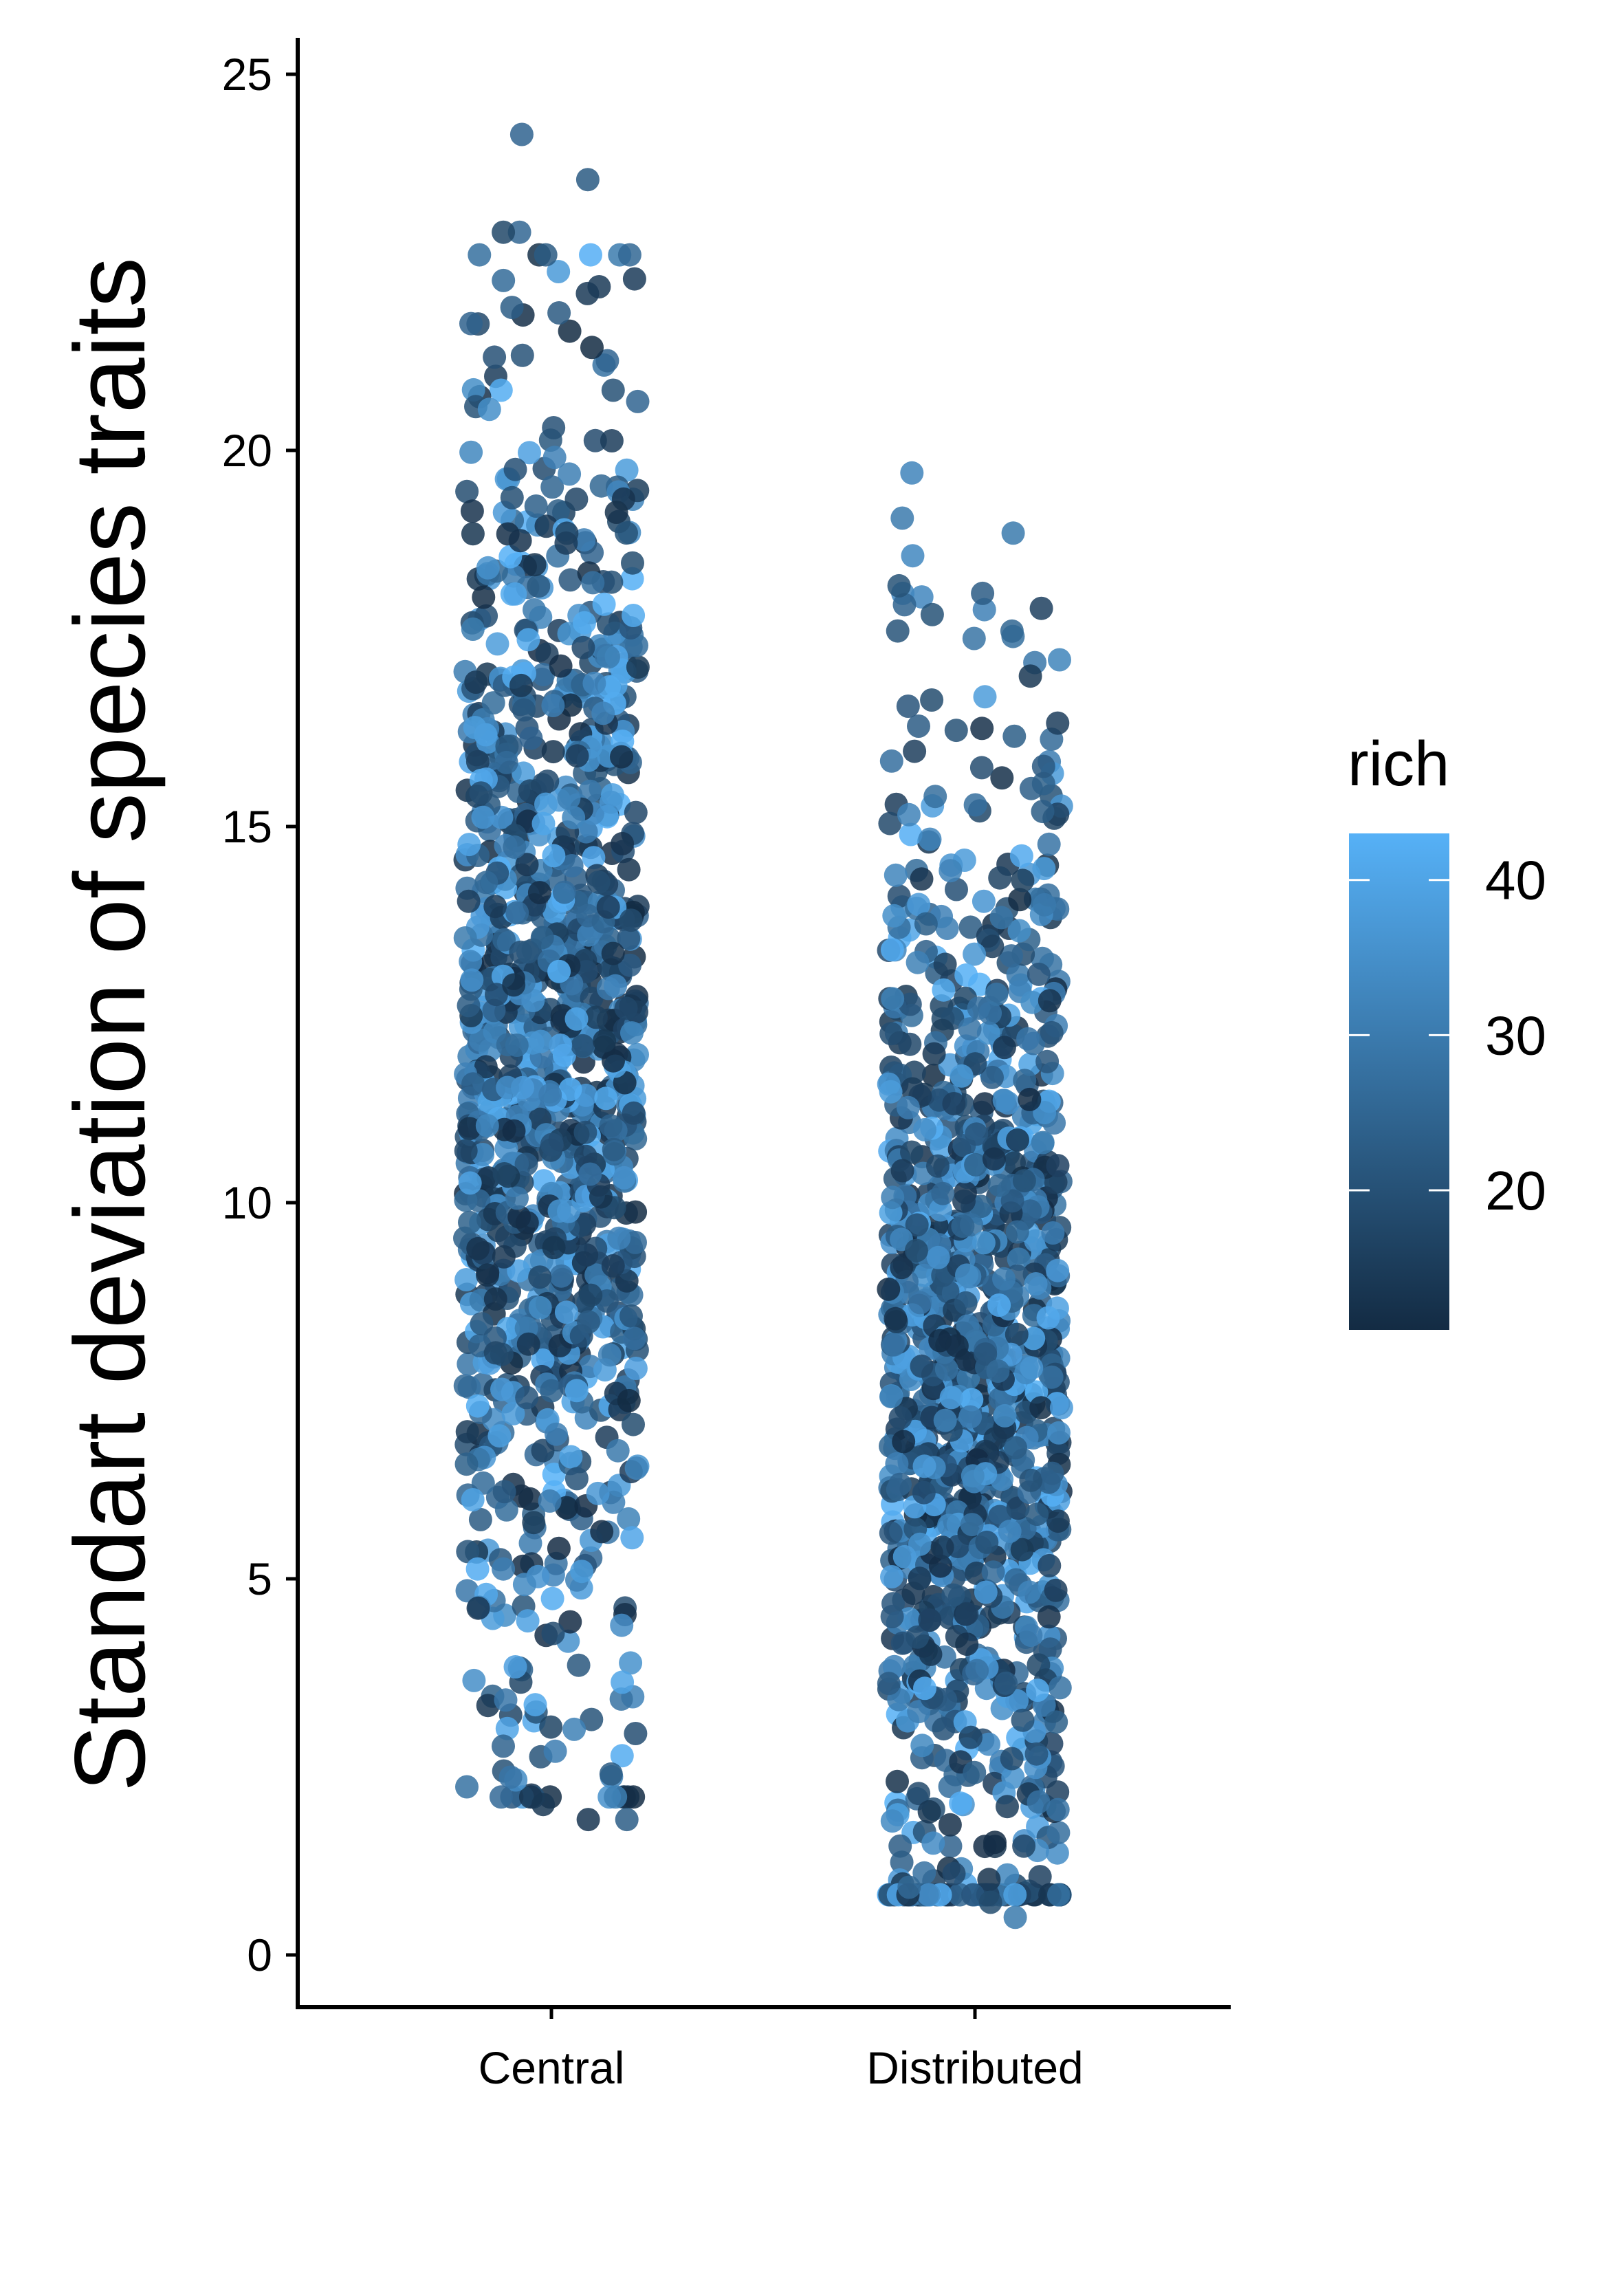 The height and width of the screenshot is (2274, 1624). I want to click on legend-tick-label: 40, so click(1515, 880).